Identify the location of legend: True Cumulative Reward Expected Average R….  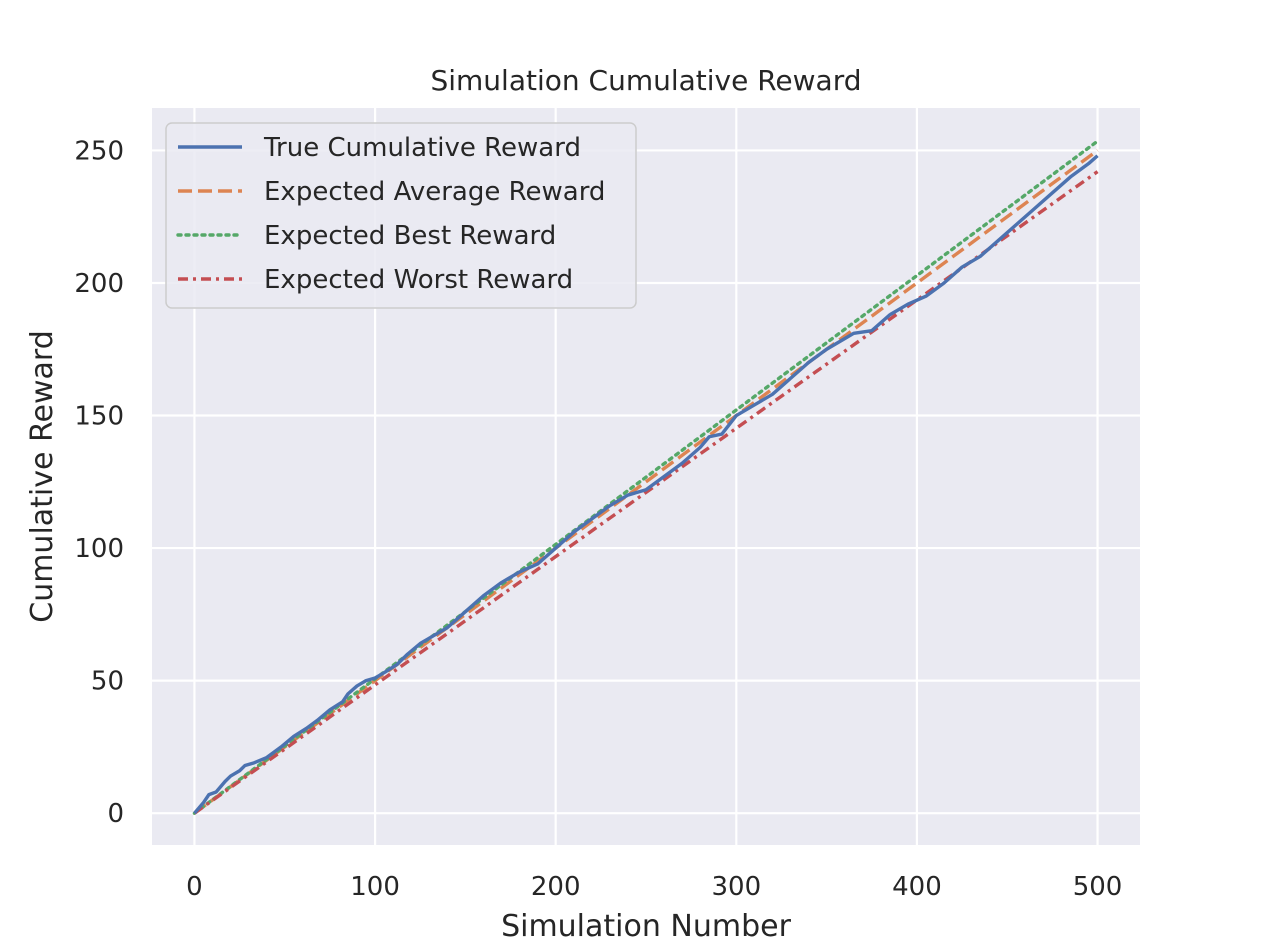
(401, 215).